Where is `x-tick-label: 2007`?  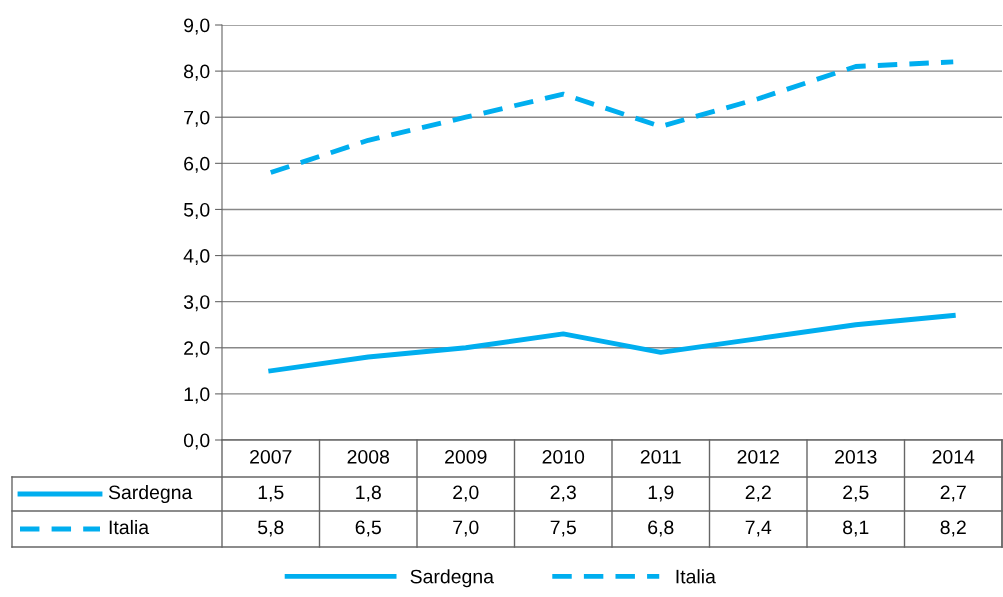
x-tick-label: 2007 is located at coordinates (271, 456).